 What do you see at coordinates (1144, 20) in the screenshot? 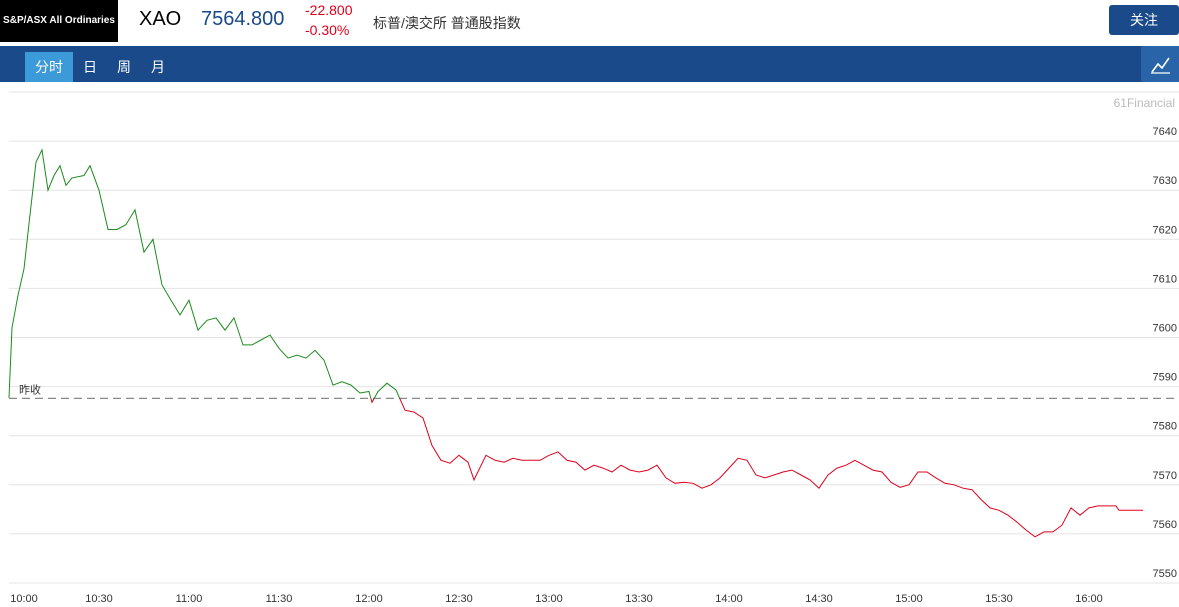
I see `follow-button: 关注` at bounding box center [1144, 20].